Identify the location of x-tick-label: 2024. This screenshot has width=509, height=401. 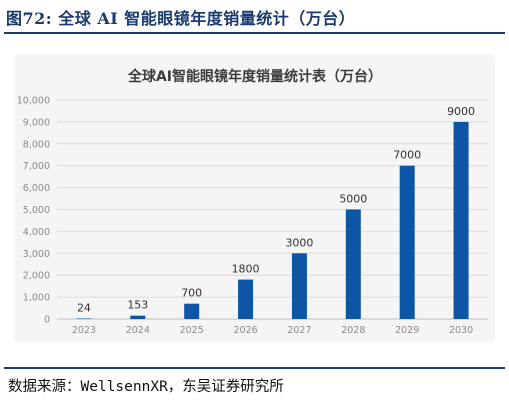
(138, 330).